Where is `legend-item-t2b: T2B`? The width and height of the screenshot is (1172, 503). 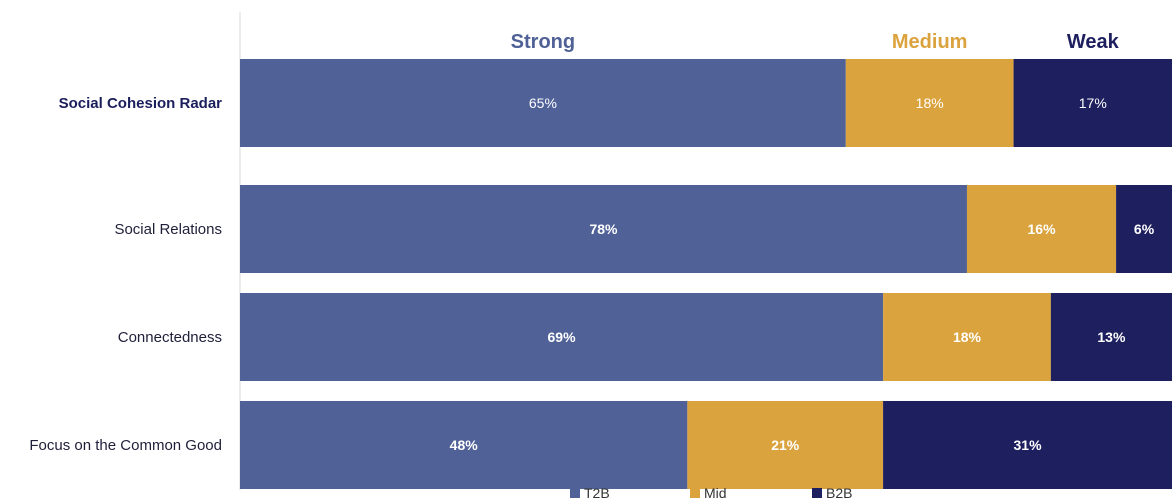 legend-item-t2b: T2B is located at coordinates (590, 493).